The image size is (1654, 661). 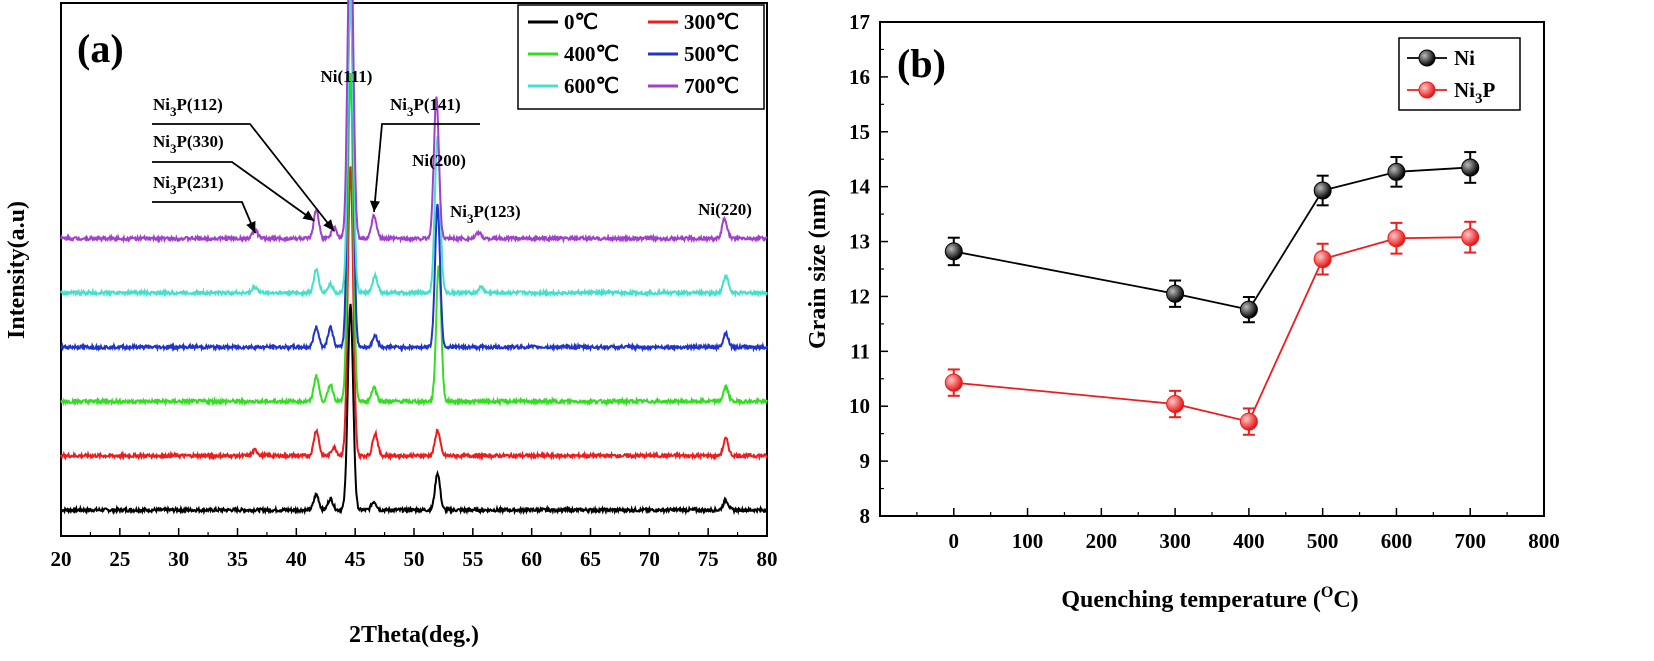 What do you see at coordinates (591, 54) in the screenshot?
I see `legend-label: 400℃` at bounding box center [591, 54].